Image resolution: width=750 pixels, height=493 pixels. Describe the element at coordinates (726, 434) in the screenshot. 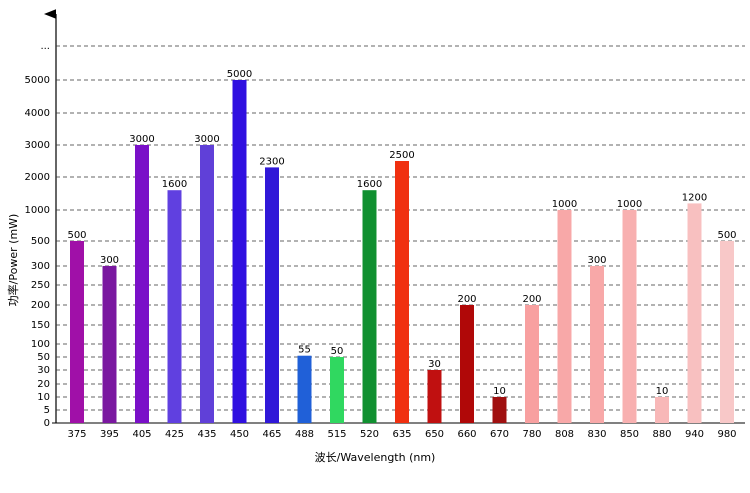

I see `x-tick-label: 980` at that location.